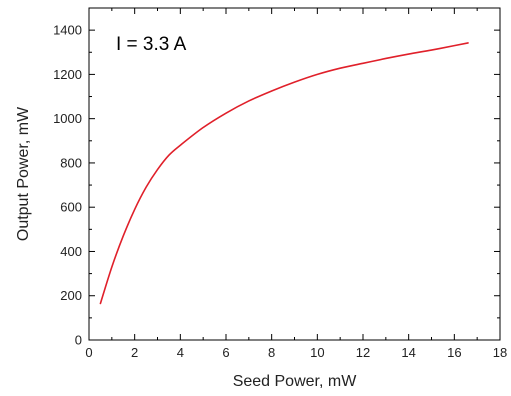 This screenshot has height=396, width=511. I want to click on y-tick-label: 1200, so click(67, 74).